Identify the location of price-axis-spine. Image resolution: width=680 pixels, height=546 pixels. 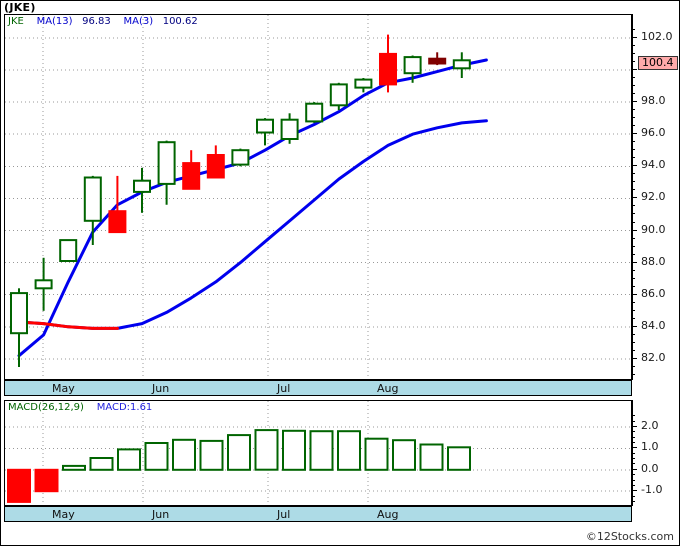
(632, 197).